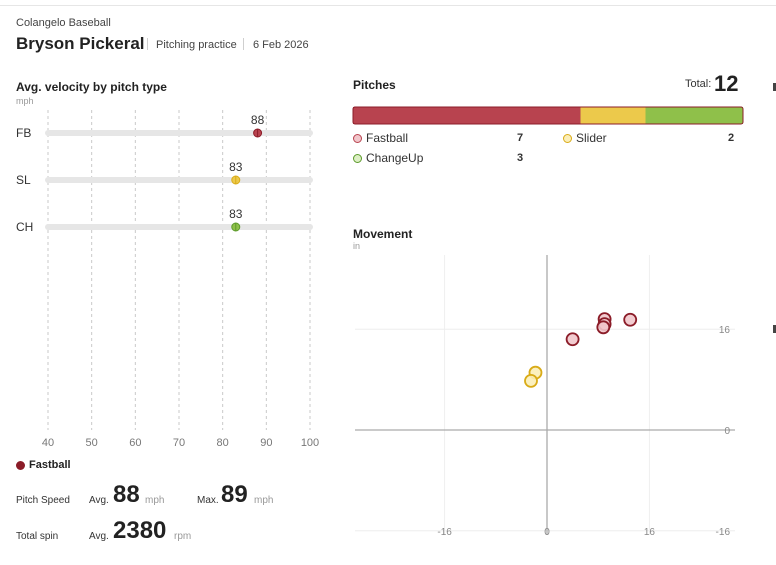  I want to click on movement-y-tick: -16, so click(723, 532).